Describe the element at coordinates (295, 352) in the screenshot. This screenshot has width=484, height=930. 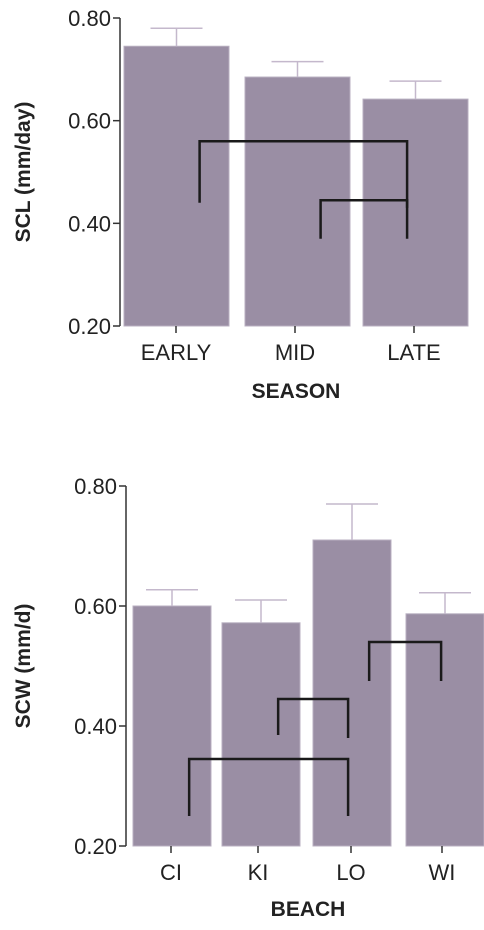
I see `x-tick-label: MID` at that location.